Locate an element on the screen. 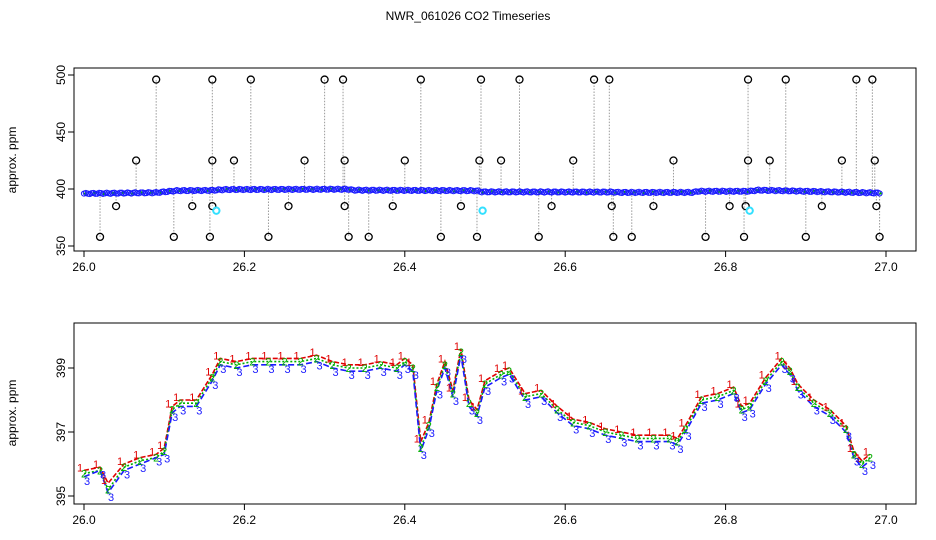 The height and width of the screenshot is (540, 936). y-tick-label: 397 is located at coordinates (61, 432).